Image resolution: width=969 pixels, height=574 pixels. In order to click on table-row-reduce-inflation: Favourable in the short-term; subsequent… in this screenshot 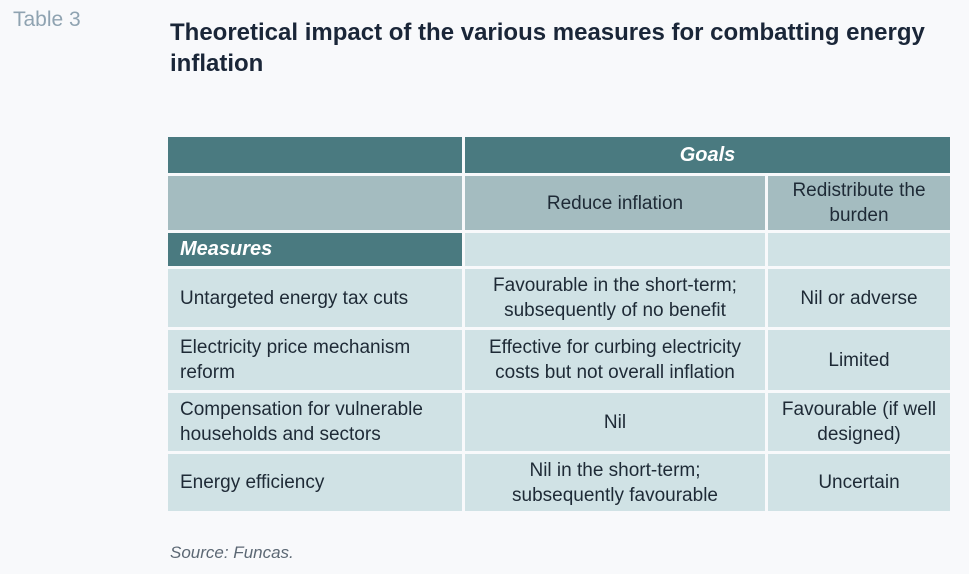, I will do `click(615, 298)`.